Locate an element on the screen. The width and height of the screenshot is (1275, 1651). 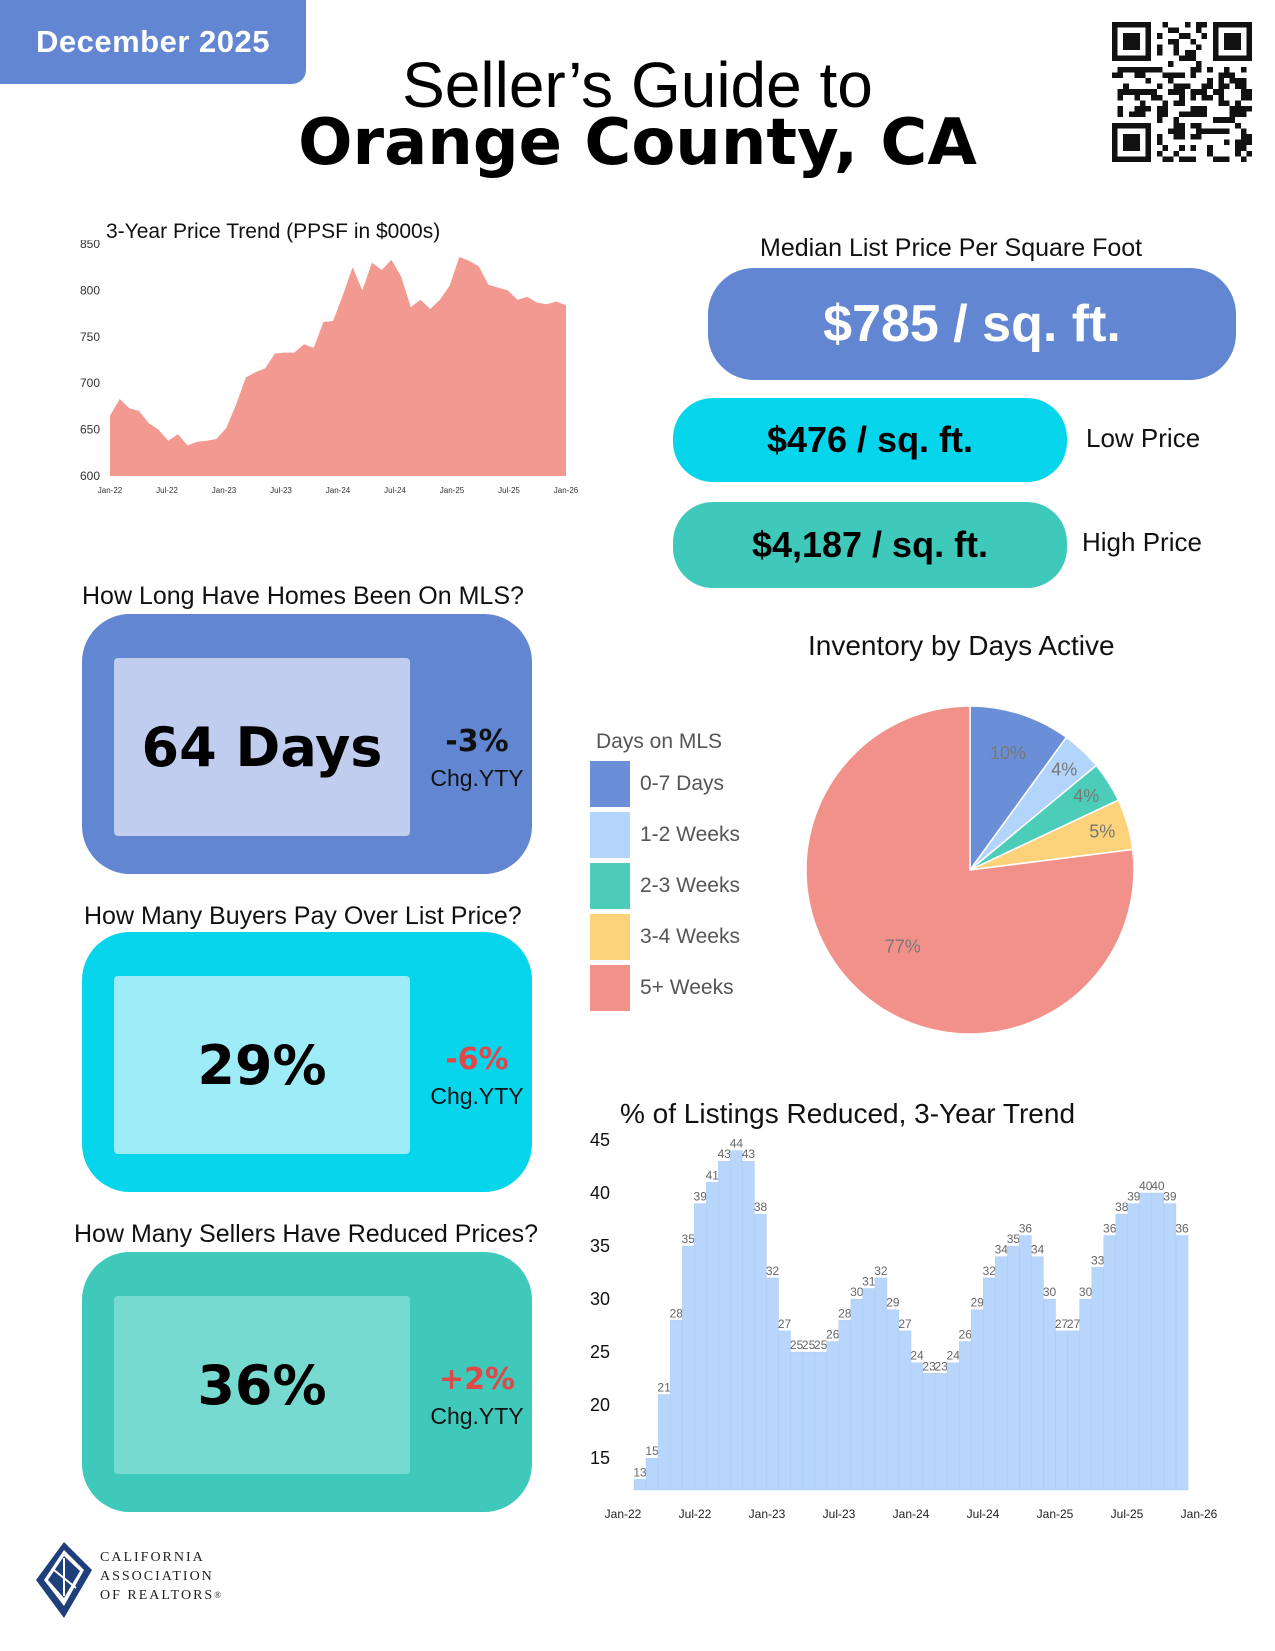
y-tick-label: 40 is located at coordinates (600, 1193).